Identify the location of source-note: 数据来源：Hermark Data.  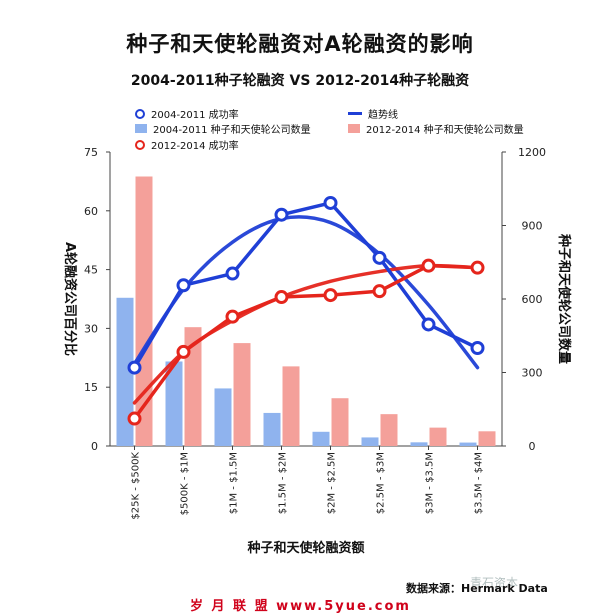
(477, 588).